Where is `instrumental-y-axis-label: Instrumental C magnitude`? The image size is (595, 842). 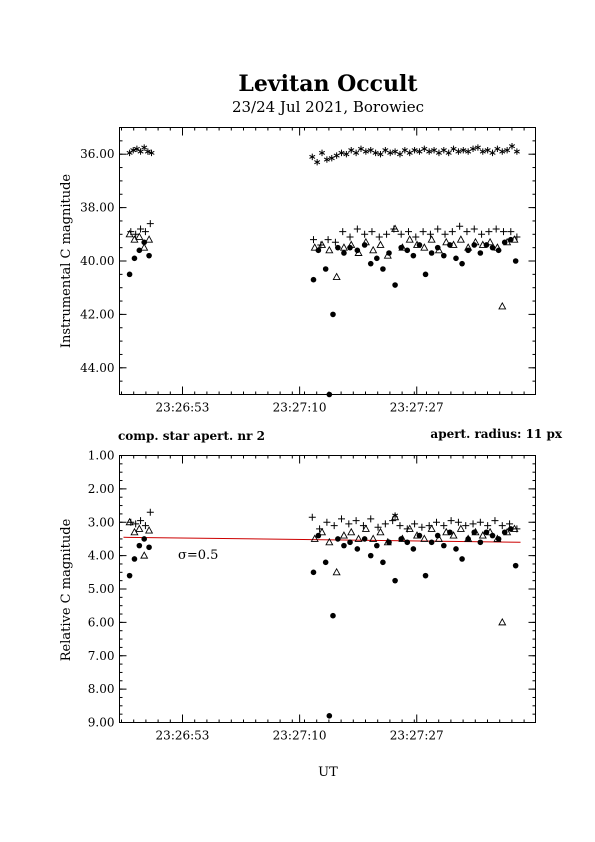 instrumental-y-axis-label: Instrumental C magnitude is located at coordinates (66, 261).